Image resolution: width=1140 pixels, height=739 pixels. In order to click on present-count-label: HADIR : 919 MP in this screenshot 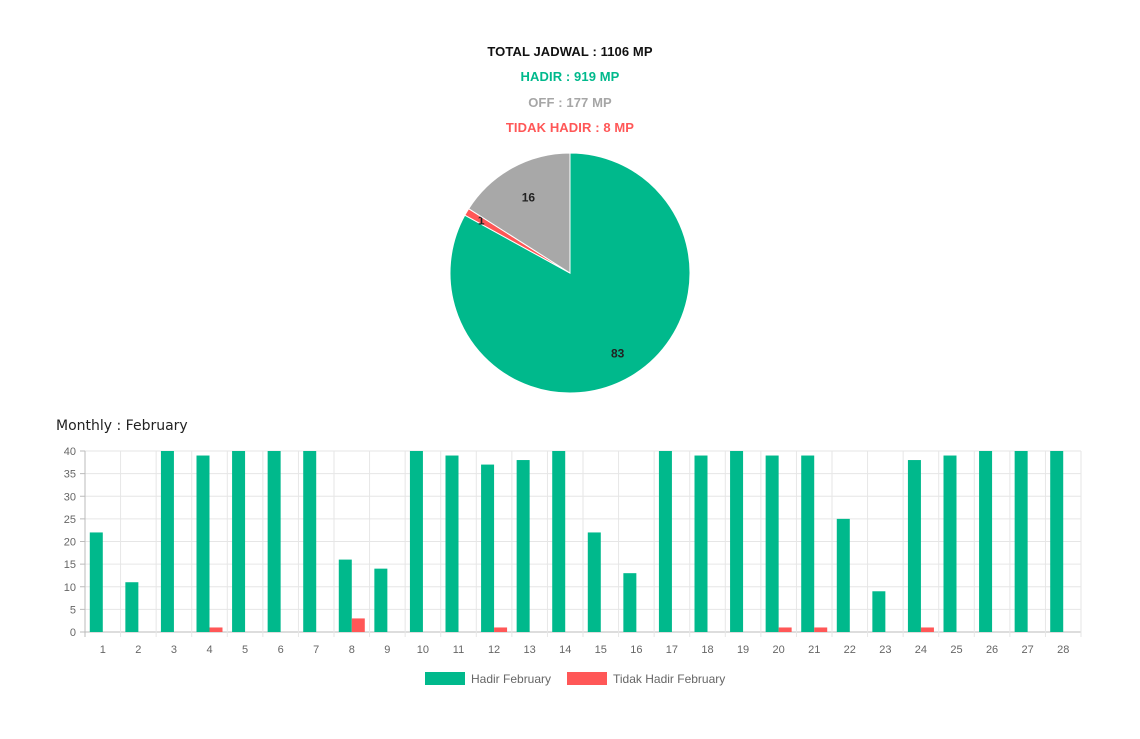, I will do `click(570, 76)`.